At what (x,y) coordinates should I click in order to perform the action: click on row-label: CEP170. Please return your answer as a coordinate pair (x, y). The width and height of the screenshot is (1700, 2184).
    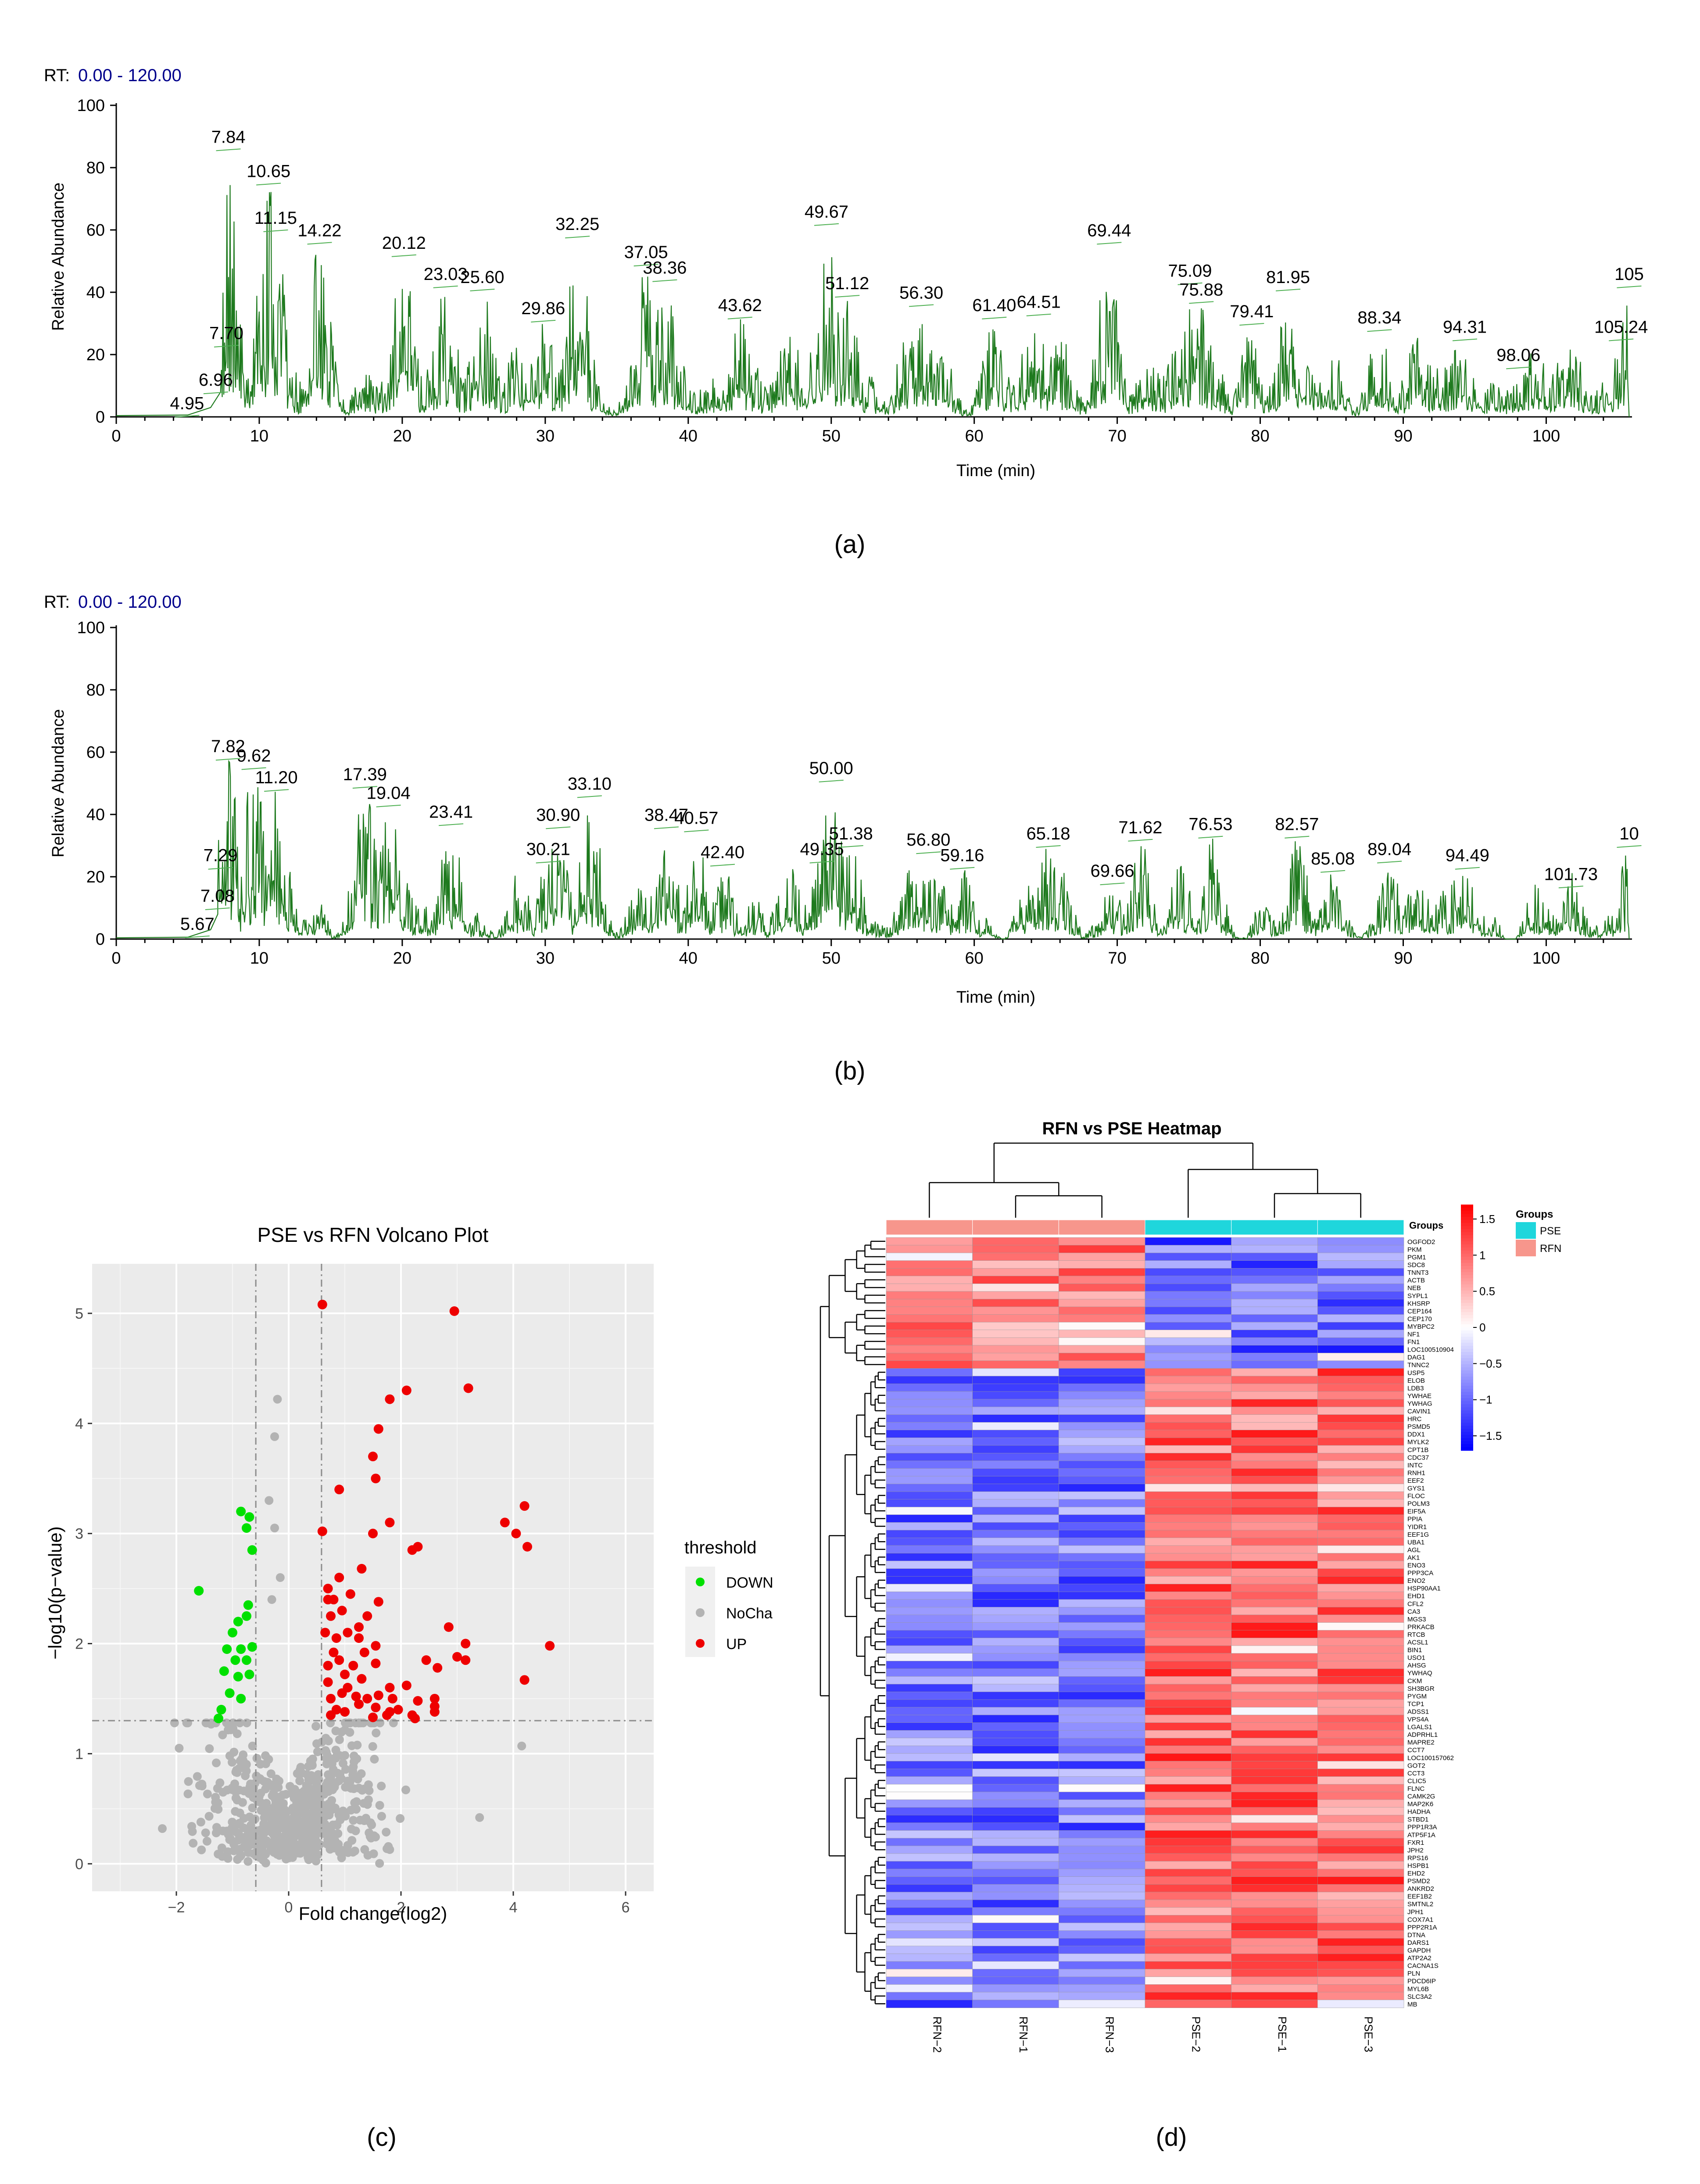
    Looking at the image, I should click on (1419, 1319).